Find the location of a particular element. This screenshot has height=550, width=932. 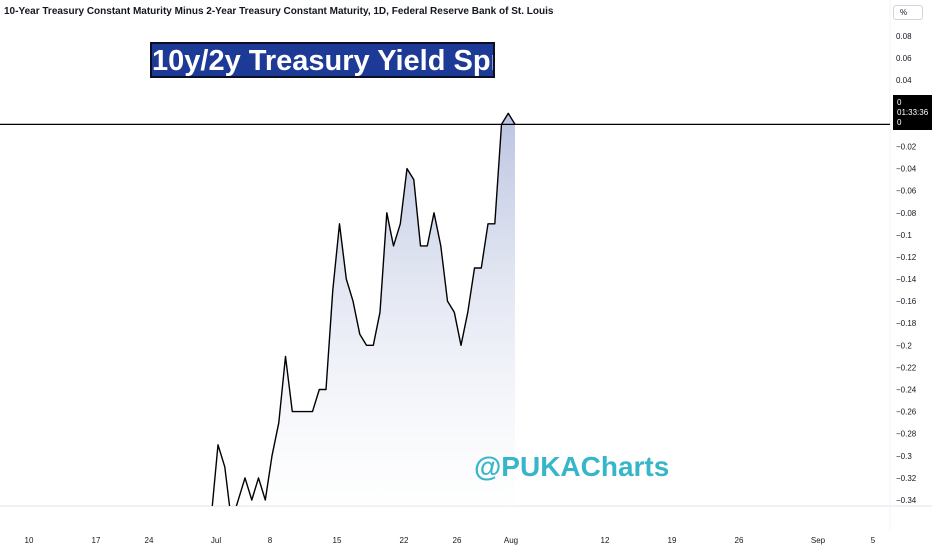

x-tick-label: 10 is located at coordinates (29, 540).